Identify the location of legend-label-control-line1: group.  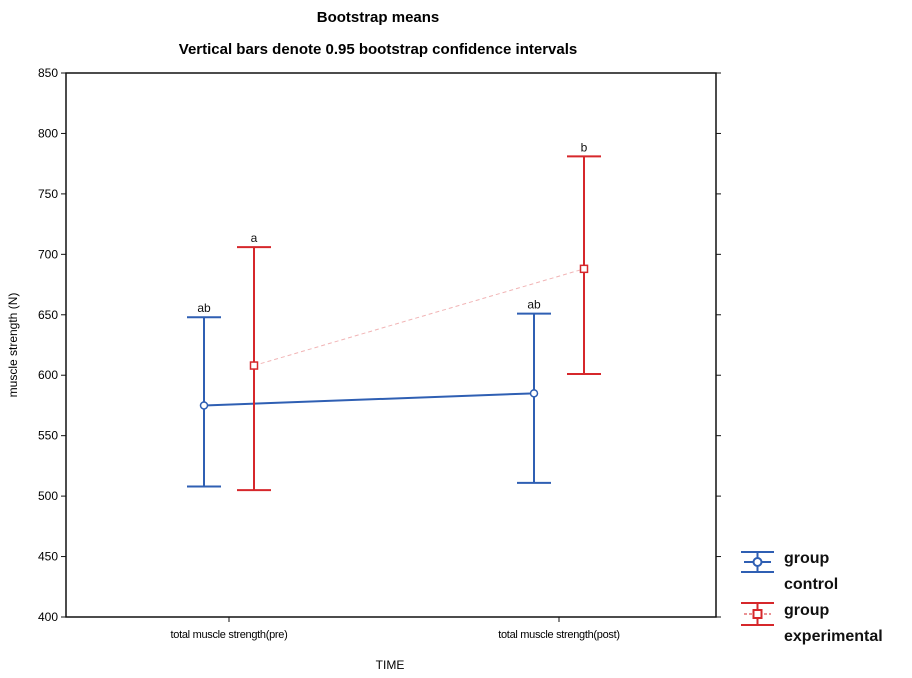
(807, 558).